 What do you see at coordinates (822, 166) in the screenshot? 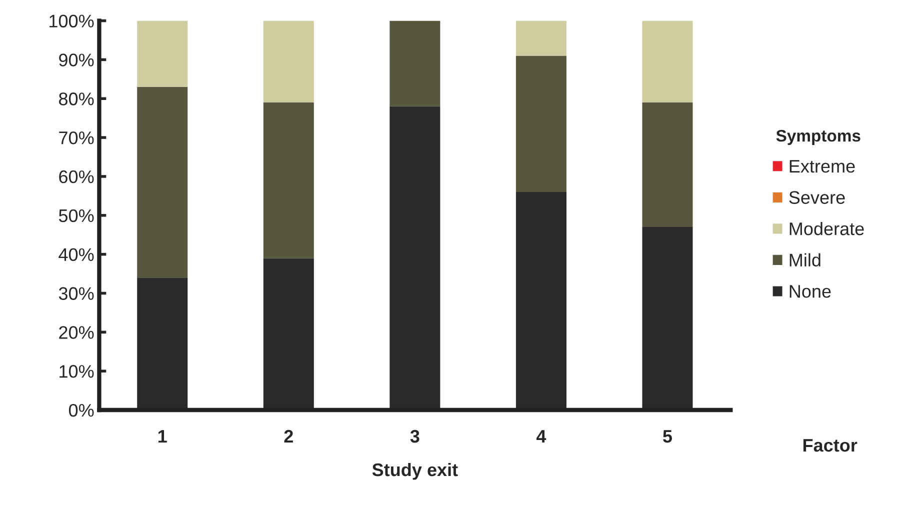
I see `legend-label: Extreme` at bounding box center [822, 166].